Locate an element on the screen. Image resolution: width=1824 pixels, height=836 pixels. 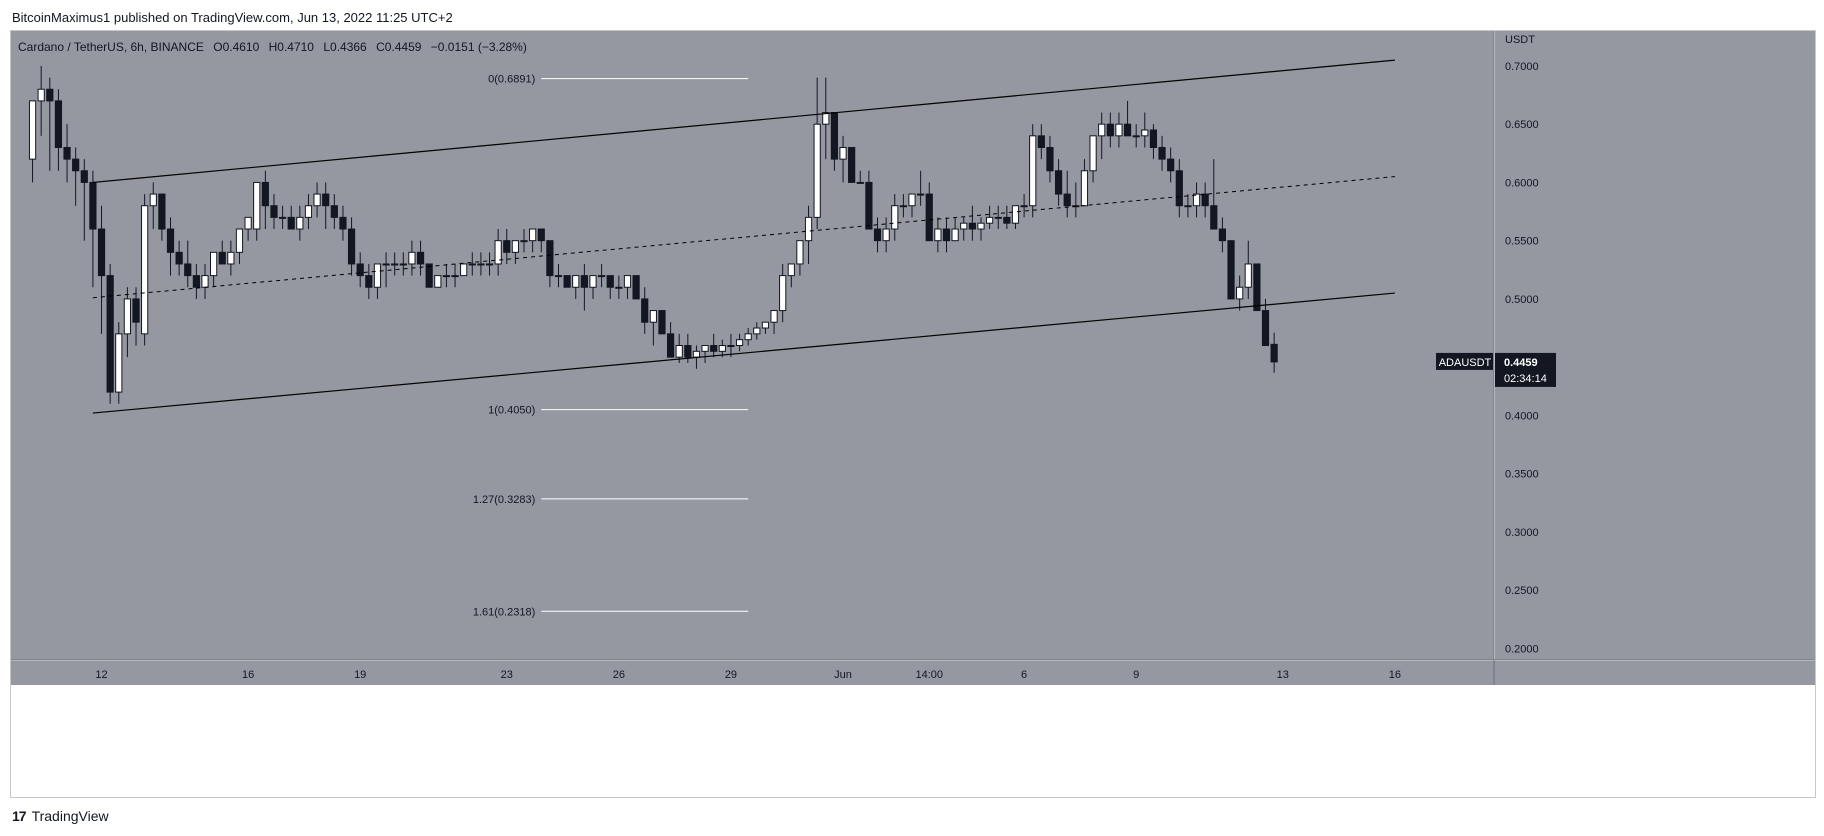
price-axis is located at coordinates (1655, 345).